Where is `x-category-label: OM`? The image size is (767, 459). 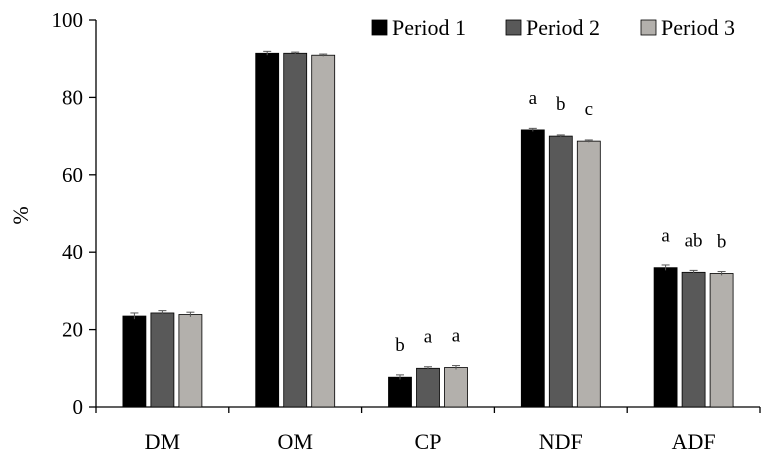 x-category-label: OM is located at coordinates (294, 441).